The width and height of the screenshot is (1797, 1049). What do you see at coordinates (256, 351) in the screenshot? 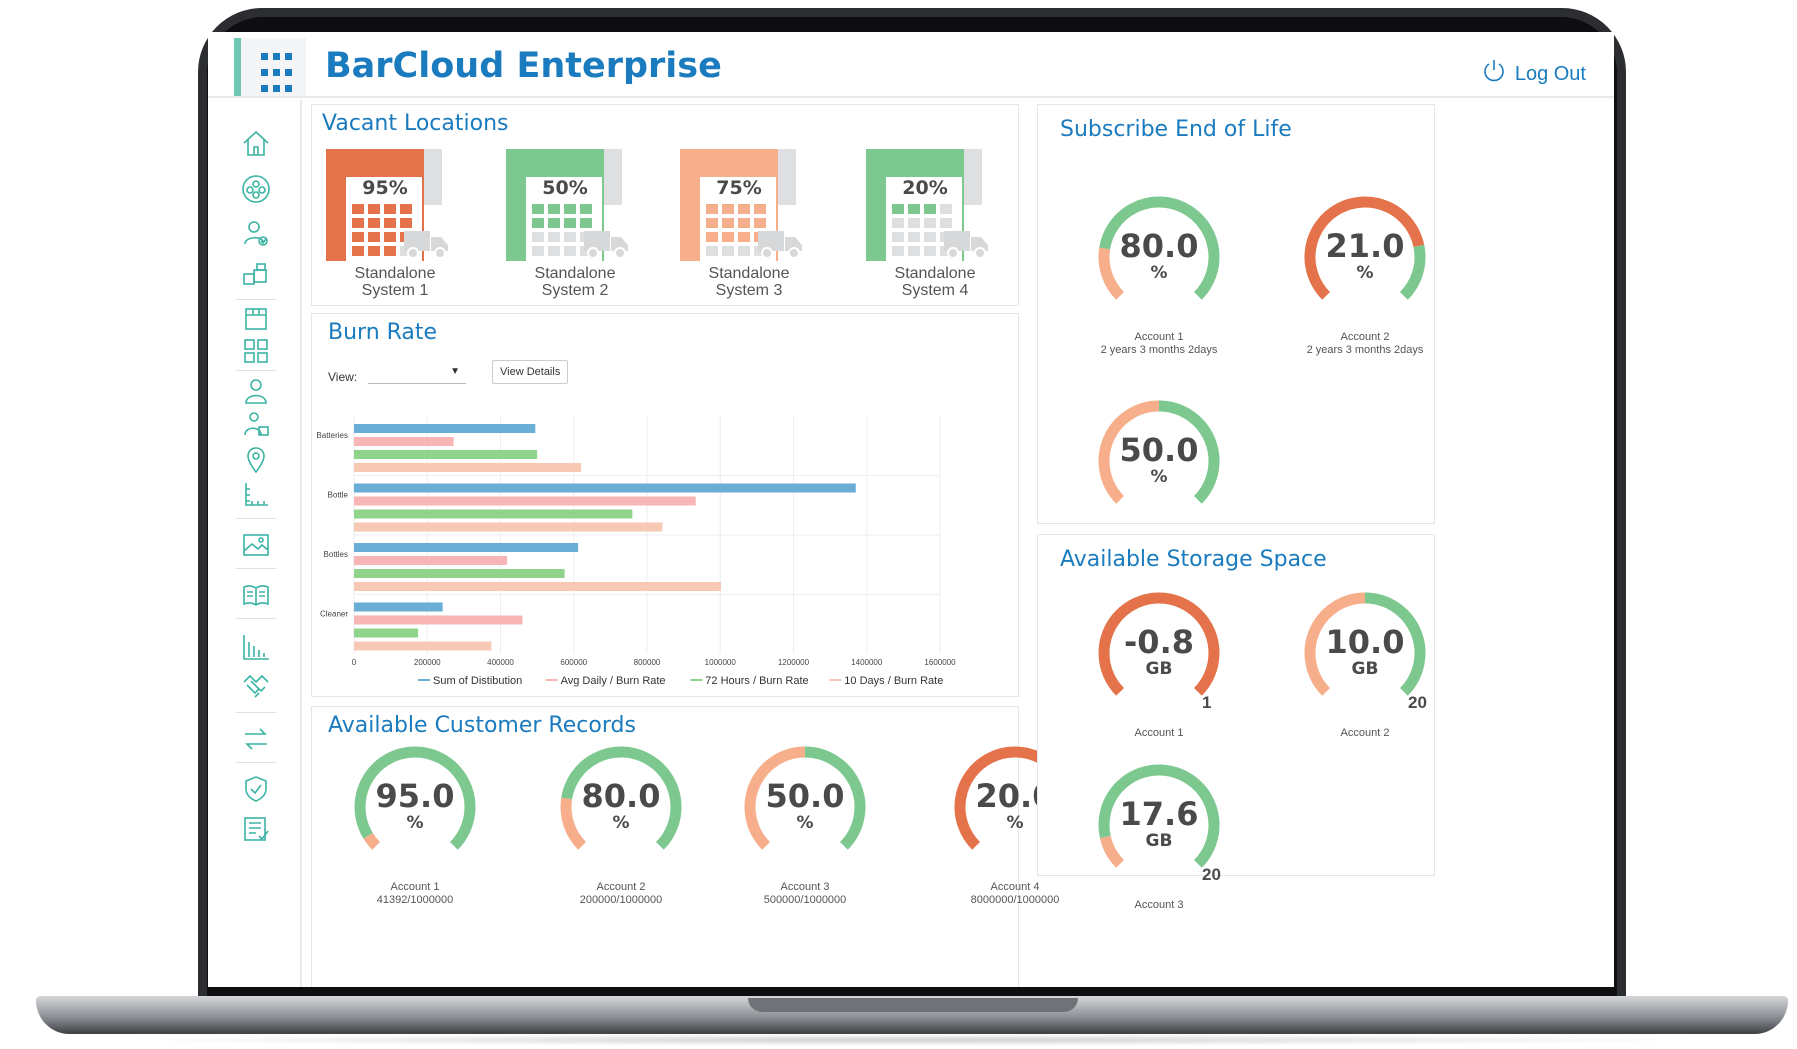
I see `grid-icon` at bounding box center [256, 351].